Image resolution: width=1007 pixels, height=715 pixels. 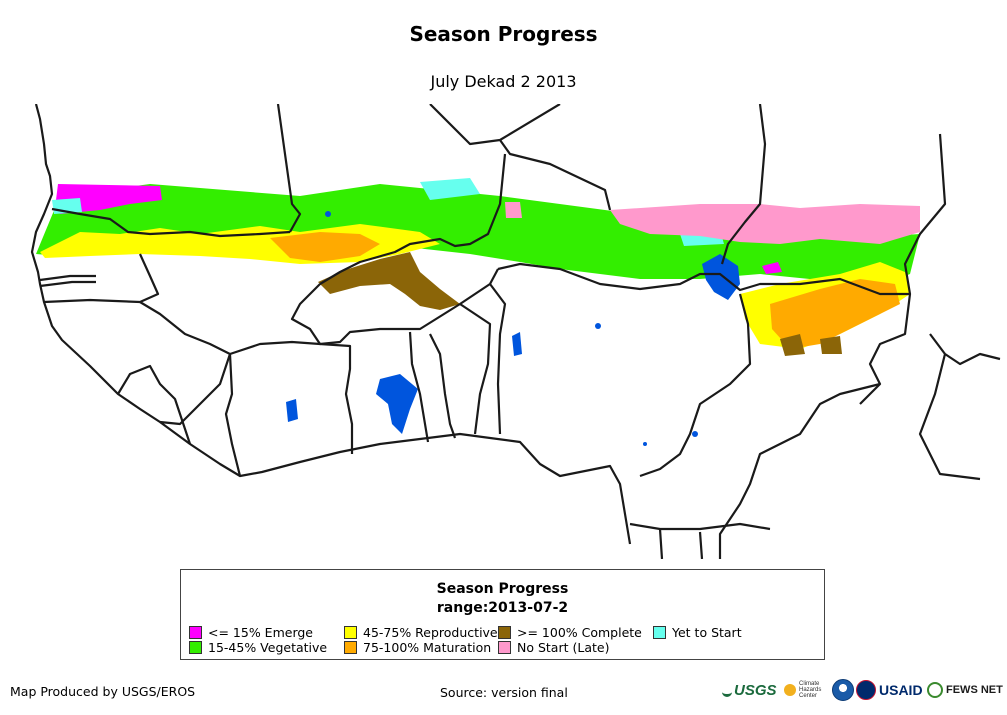 I want to click on chc-logo-text: Climate Hazards Center, so click(x=810, y=690).